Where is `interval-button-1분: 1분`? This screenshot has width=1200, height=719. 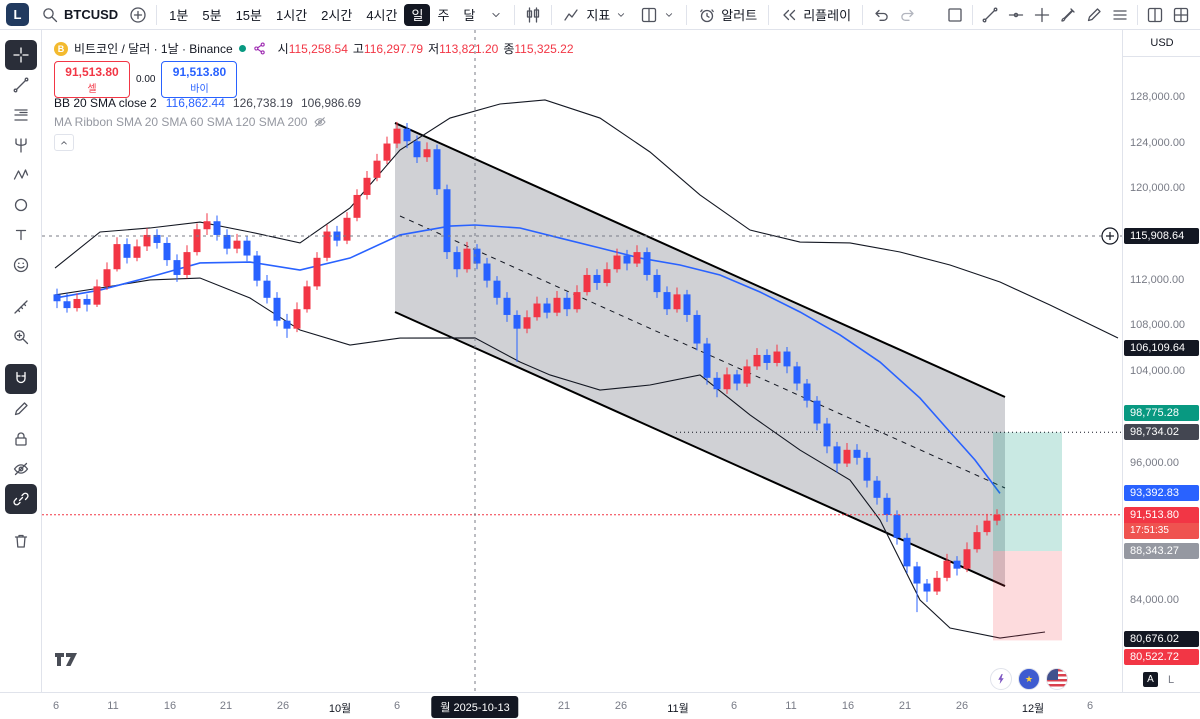 interval-button-1분: 1분 is located at coordinates (179, 15).